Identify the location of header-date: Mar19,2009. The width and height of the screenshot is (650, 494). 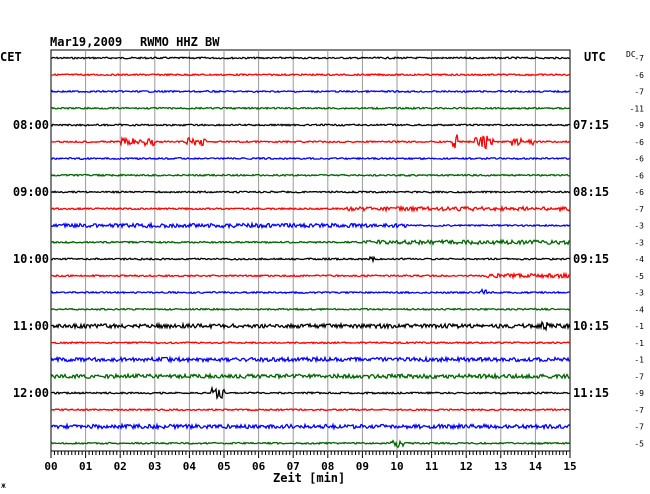
(86, 42).